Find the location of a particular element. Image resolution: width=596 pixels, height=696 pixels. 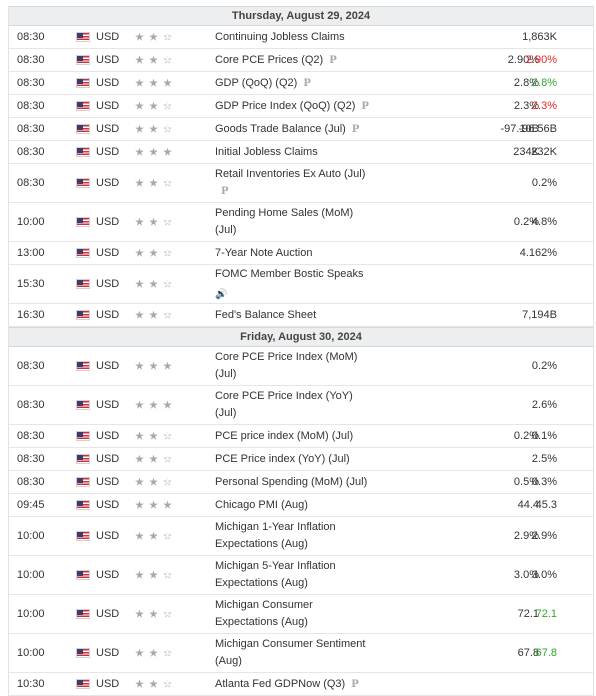

event-name-cell: 7-Year Note Auction is located at coordinates (295, 253).